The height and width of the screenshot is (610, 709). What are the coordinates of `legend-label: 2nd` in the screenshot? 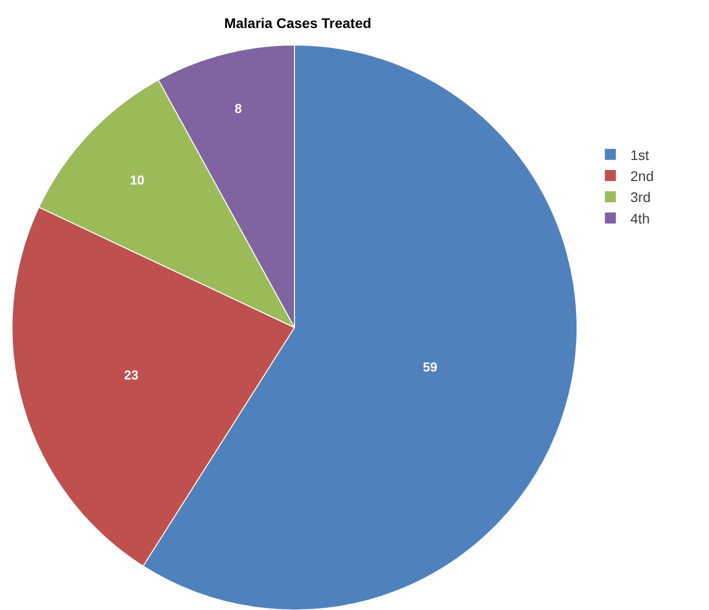 It's located at (642, 176).